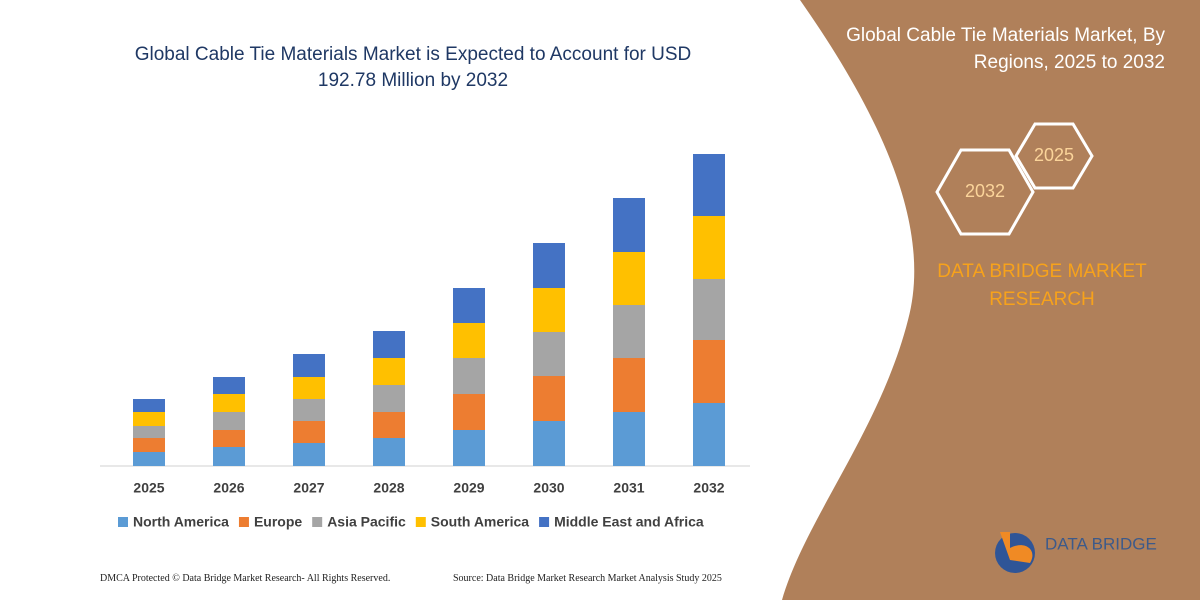 The height and width of the screenshot is (600, 1200). I want to click on x-tick-label: 2031, so click(628, 488).